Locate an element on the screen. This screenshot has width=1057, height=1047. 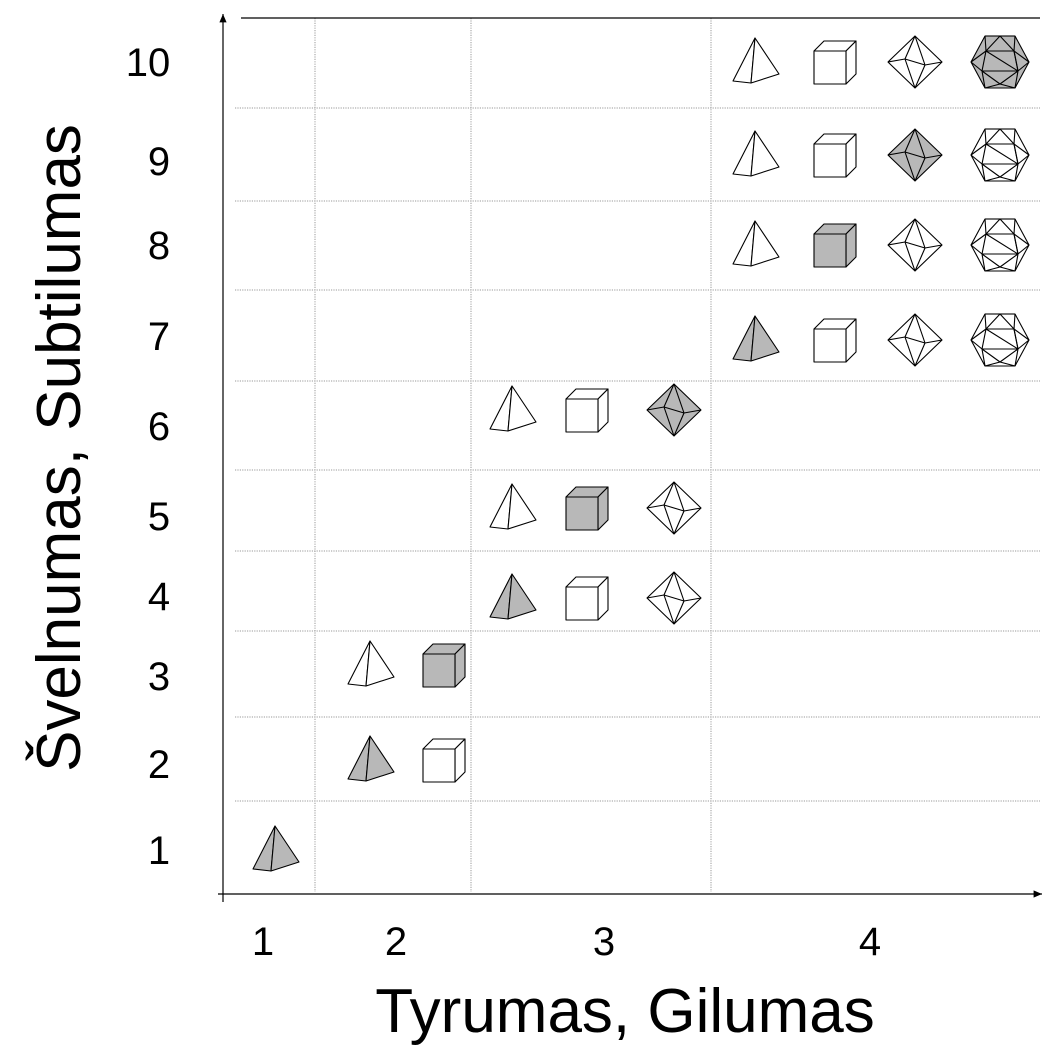
x-tick-label: 4 is located at coordinates (870, 942).